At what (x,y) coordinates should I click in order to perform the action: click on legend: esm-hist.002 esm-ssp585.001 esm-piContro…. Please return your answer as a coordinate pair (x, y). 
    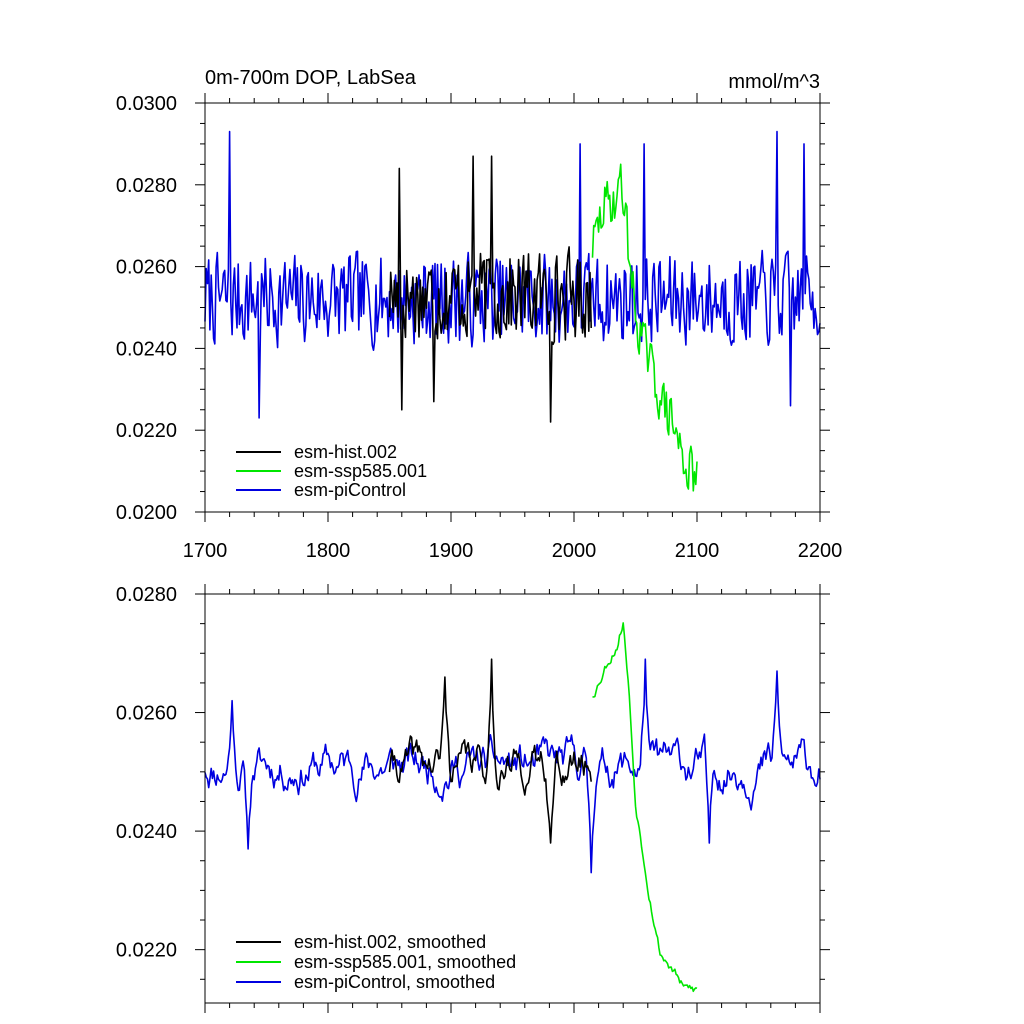
    Looking at the image, I should click on (331, 471).